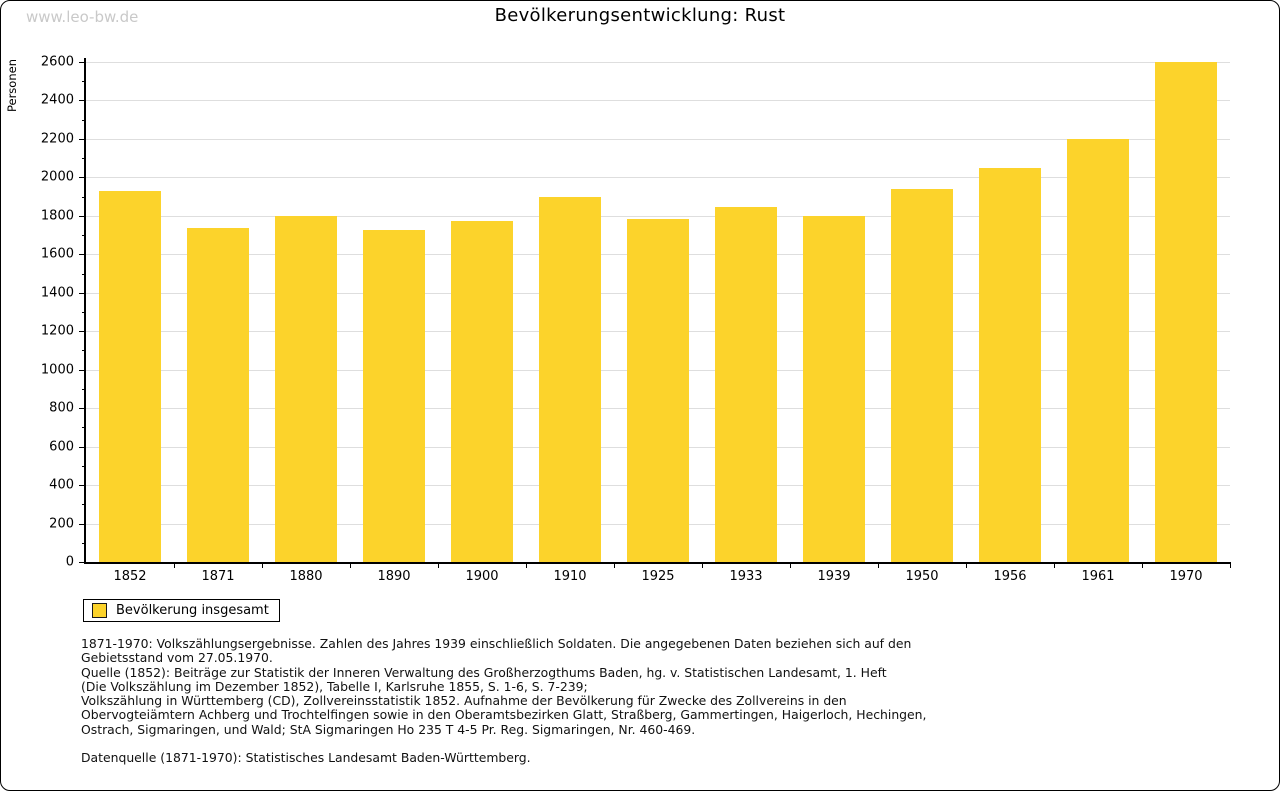 The image size is (1280, 791). I want to click on y-axis-line, so click(85, 311).